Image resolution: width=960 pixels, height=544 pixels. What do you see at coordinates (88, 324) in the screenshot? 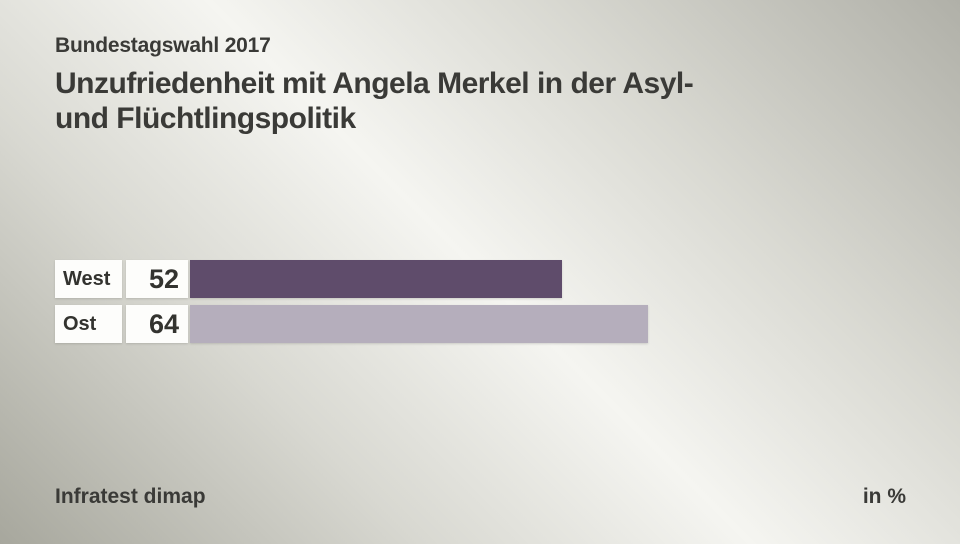
I see `category-label: Ost` at bounding box center [88, 324].